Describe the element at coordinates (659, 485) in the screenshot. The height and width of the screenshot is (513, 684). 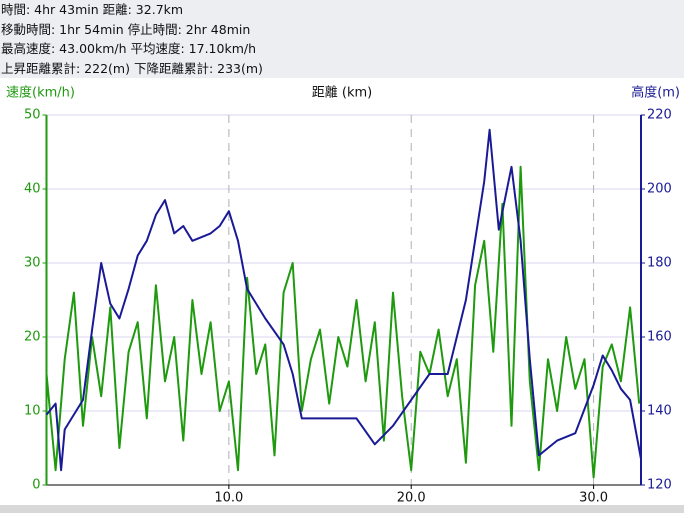
I see `y2-tick-label: 120` at that location.